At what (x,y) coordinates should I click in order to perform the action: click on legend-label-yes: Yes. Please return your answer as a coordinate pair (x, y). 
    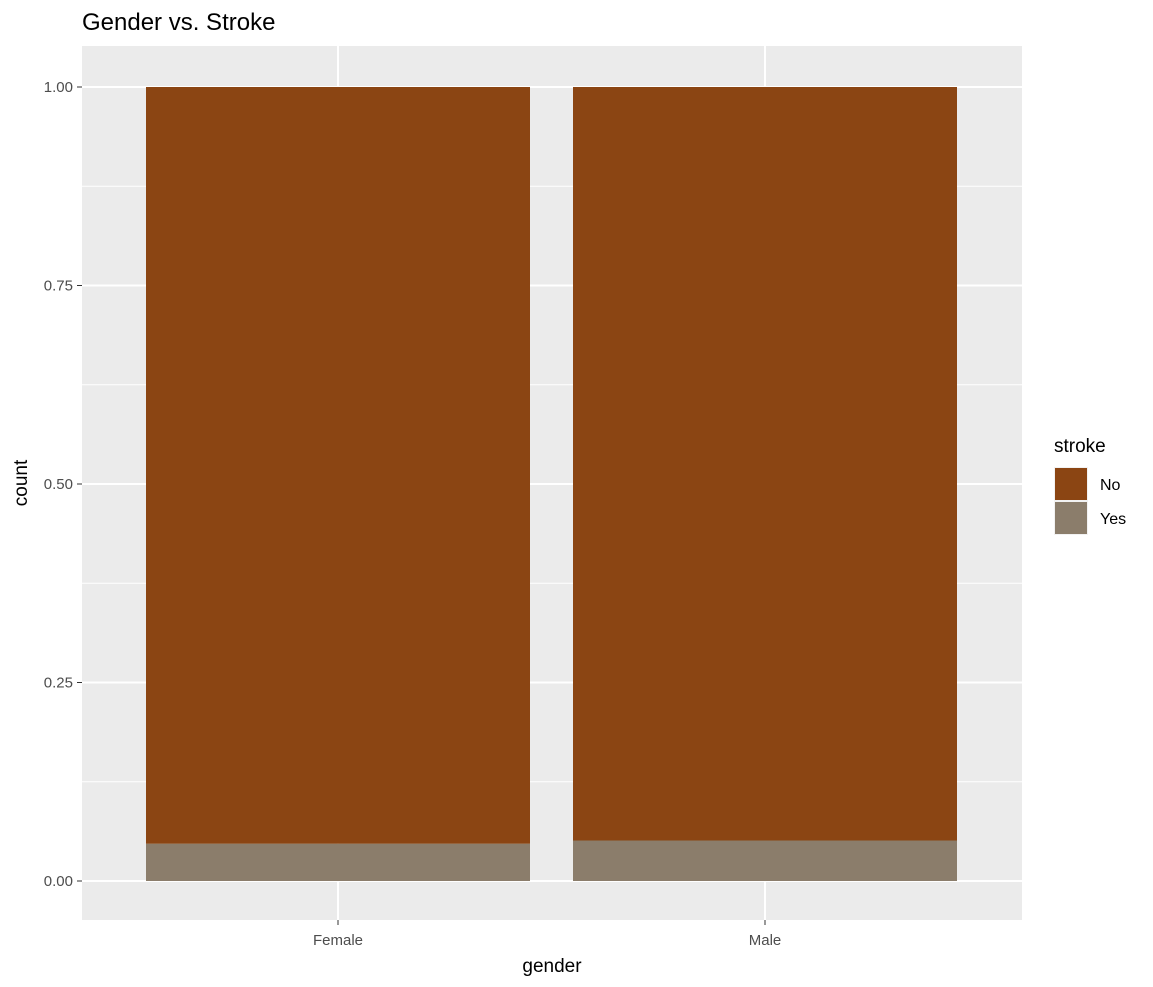
    Looking at the image, I should click on (1113, 519).